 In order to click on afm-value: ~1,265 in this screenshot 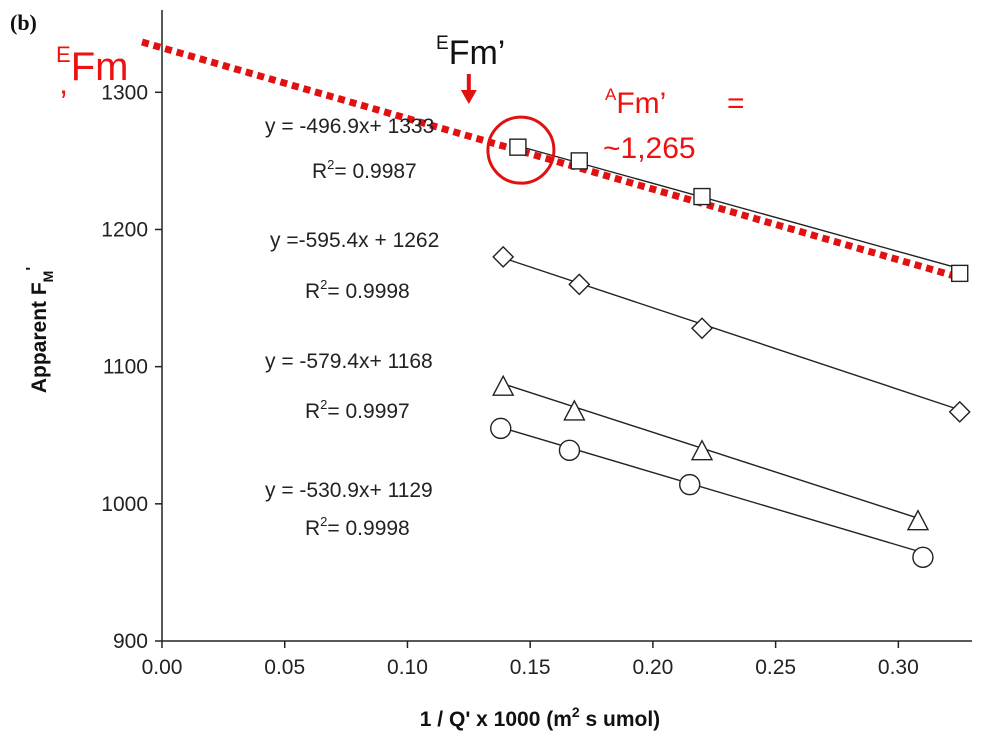, I will do `click(649, 148)`.